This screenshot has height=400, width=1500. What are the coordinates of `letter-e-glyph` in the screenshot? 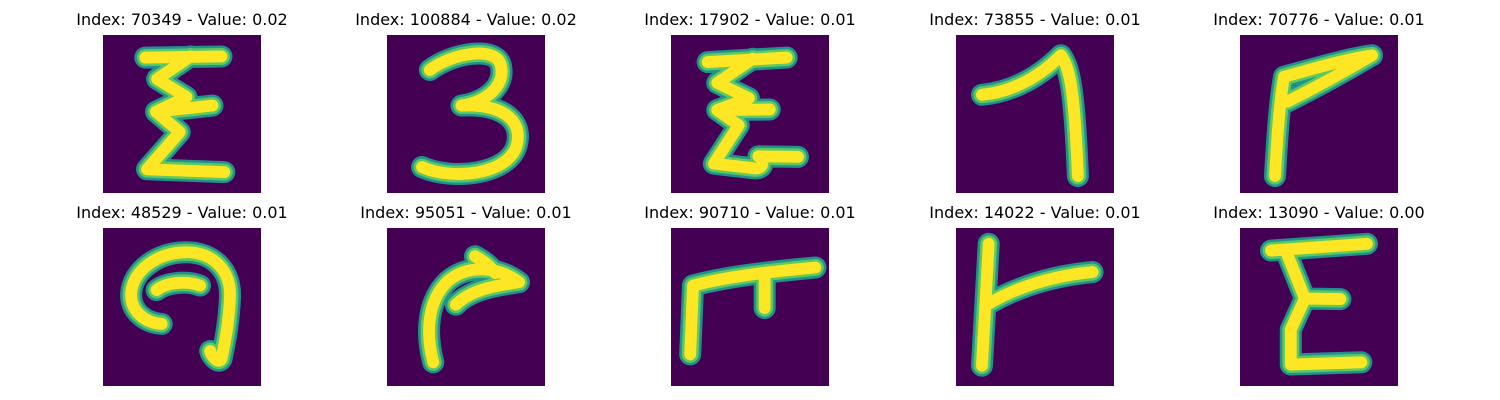 It's located at (1319, 307).